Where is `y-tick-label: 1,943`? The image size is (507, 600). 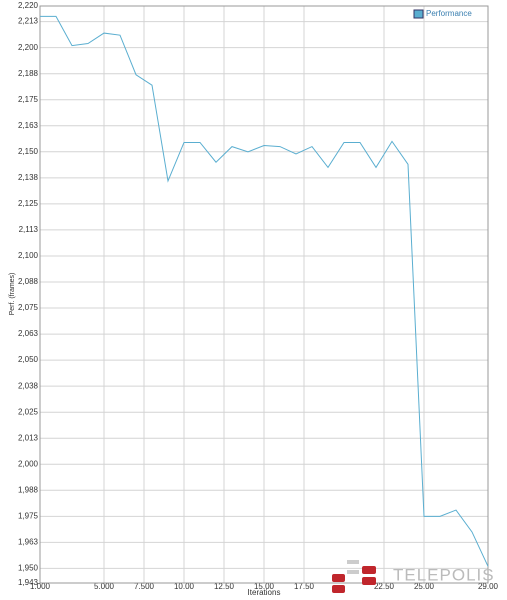 y-tick-label: 1,943 is located at coordinates (28, 582).